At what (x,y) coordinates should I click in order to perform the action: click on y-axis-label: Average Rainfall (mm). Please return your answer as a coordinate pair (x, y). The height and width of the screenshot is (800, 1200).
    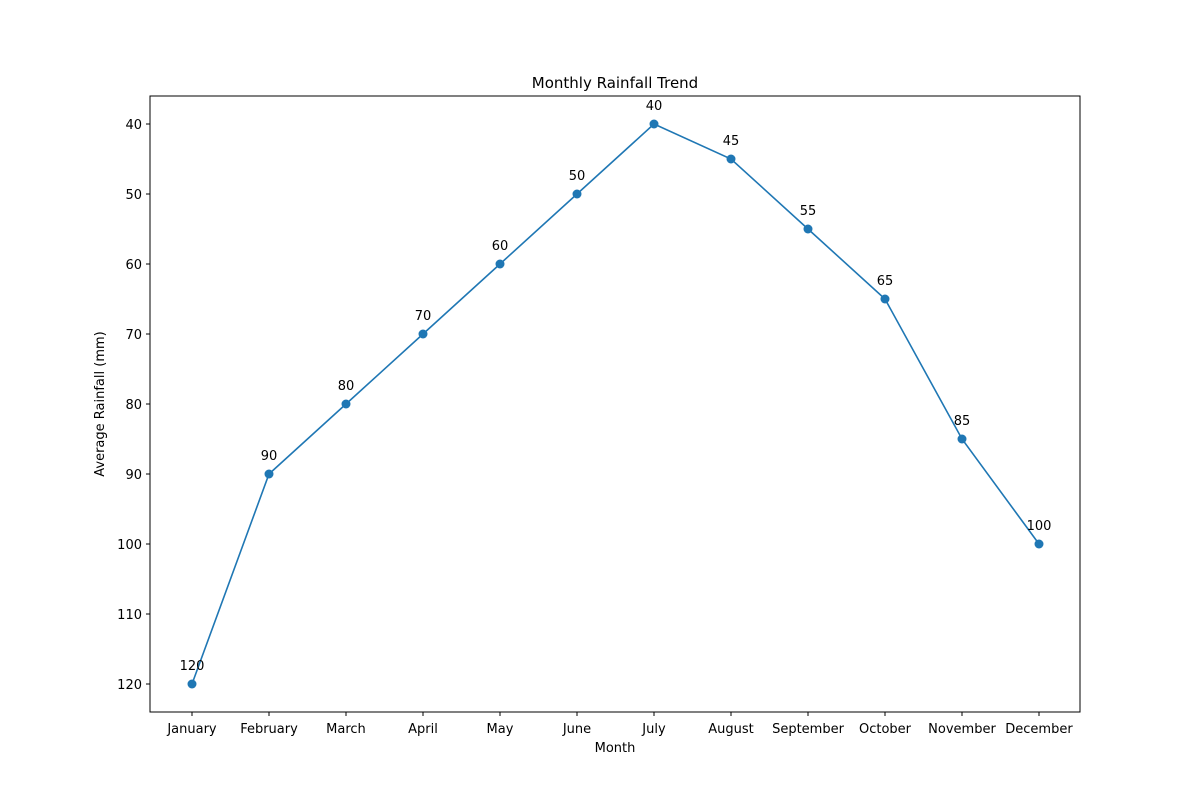
    Looking at the image, I should click on (100, 403).